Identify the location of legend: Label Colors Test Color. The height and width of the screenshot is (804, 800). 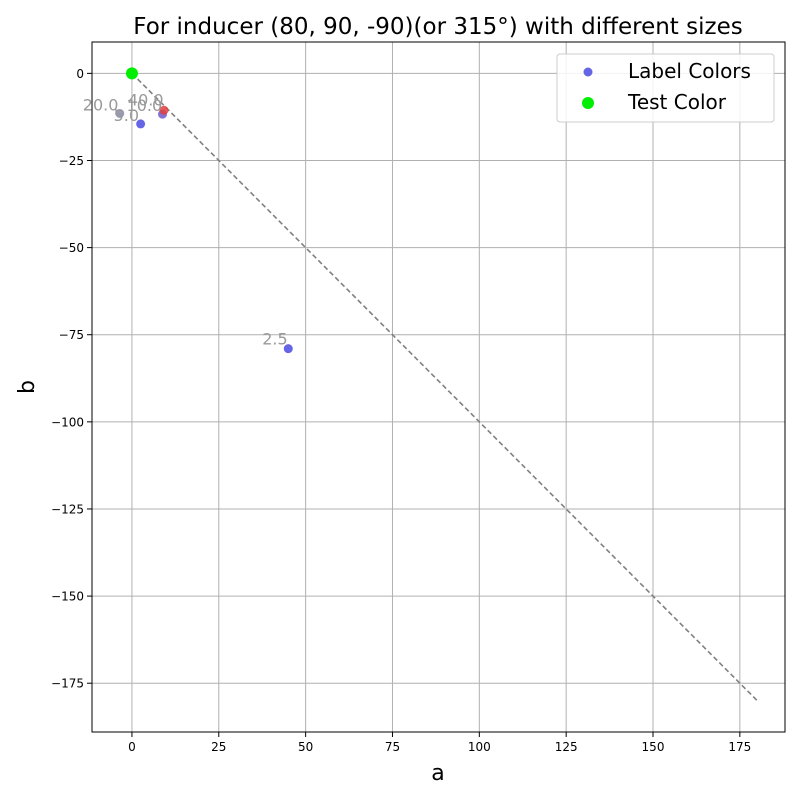
(665, 88).